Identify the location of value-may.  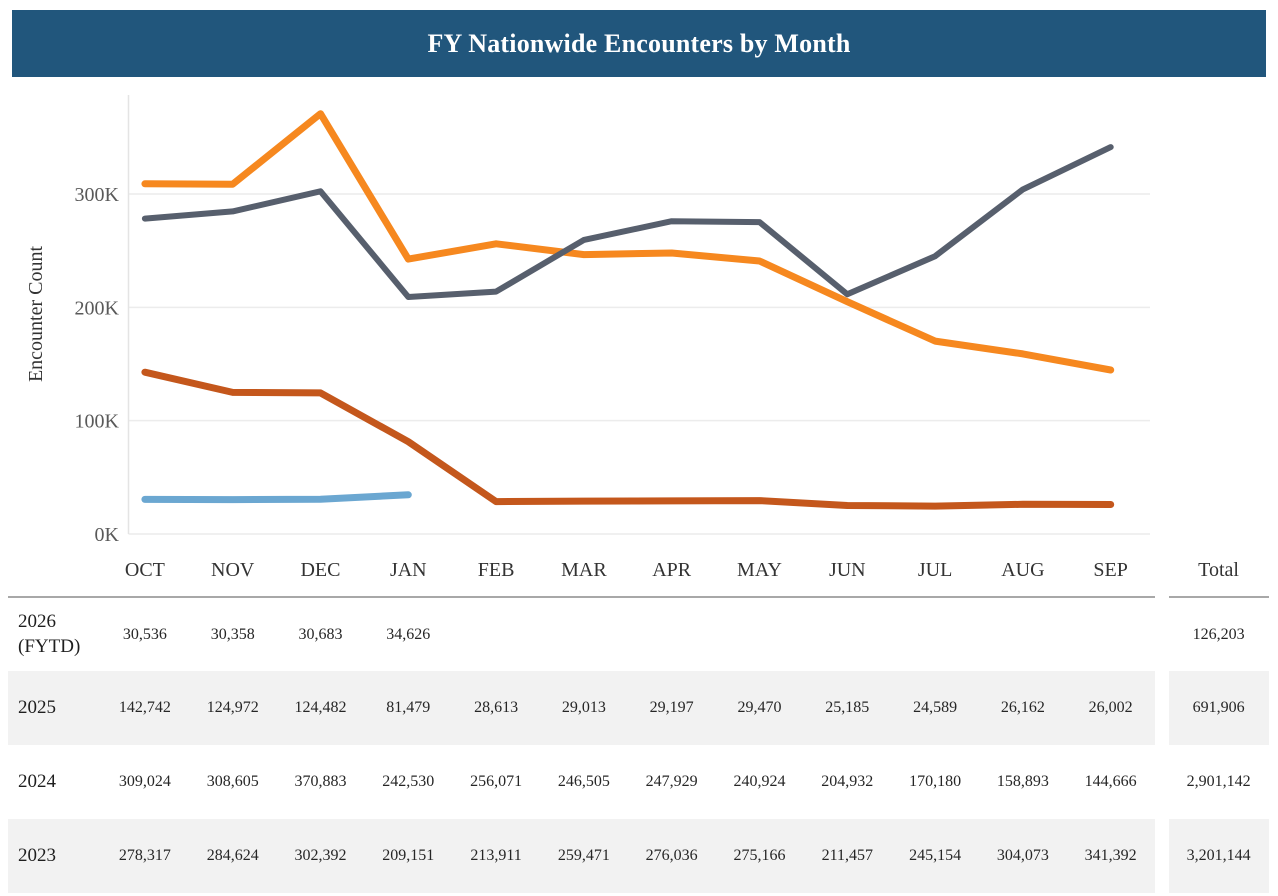
(760, 634).